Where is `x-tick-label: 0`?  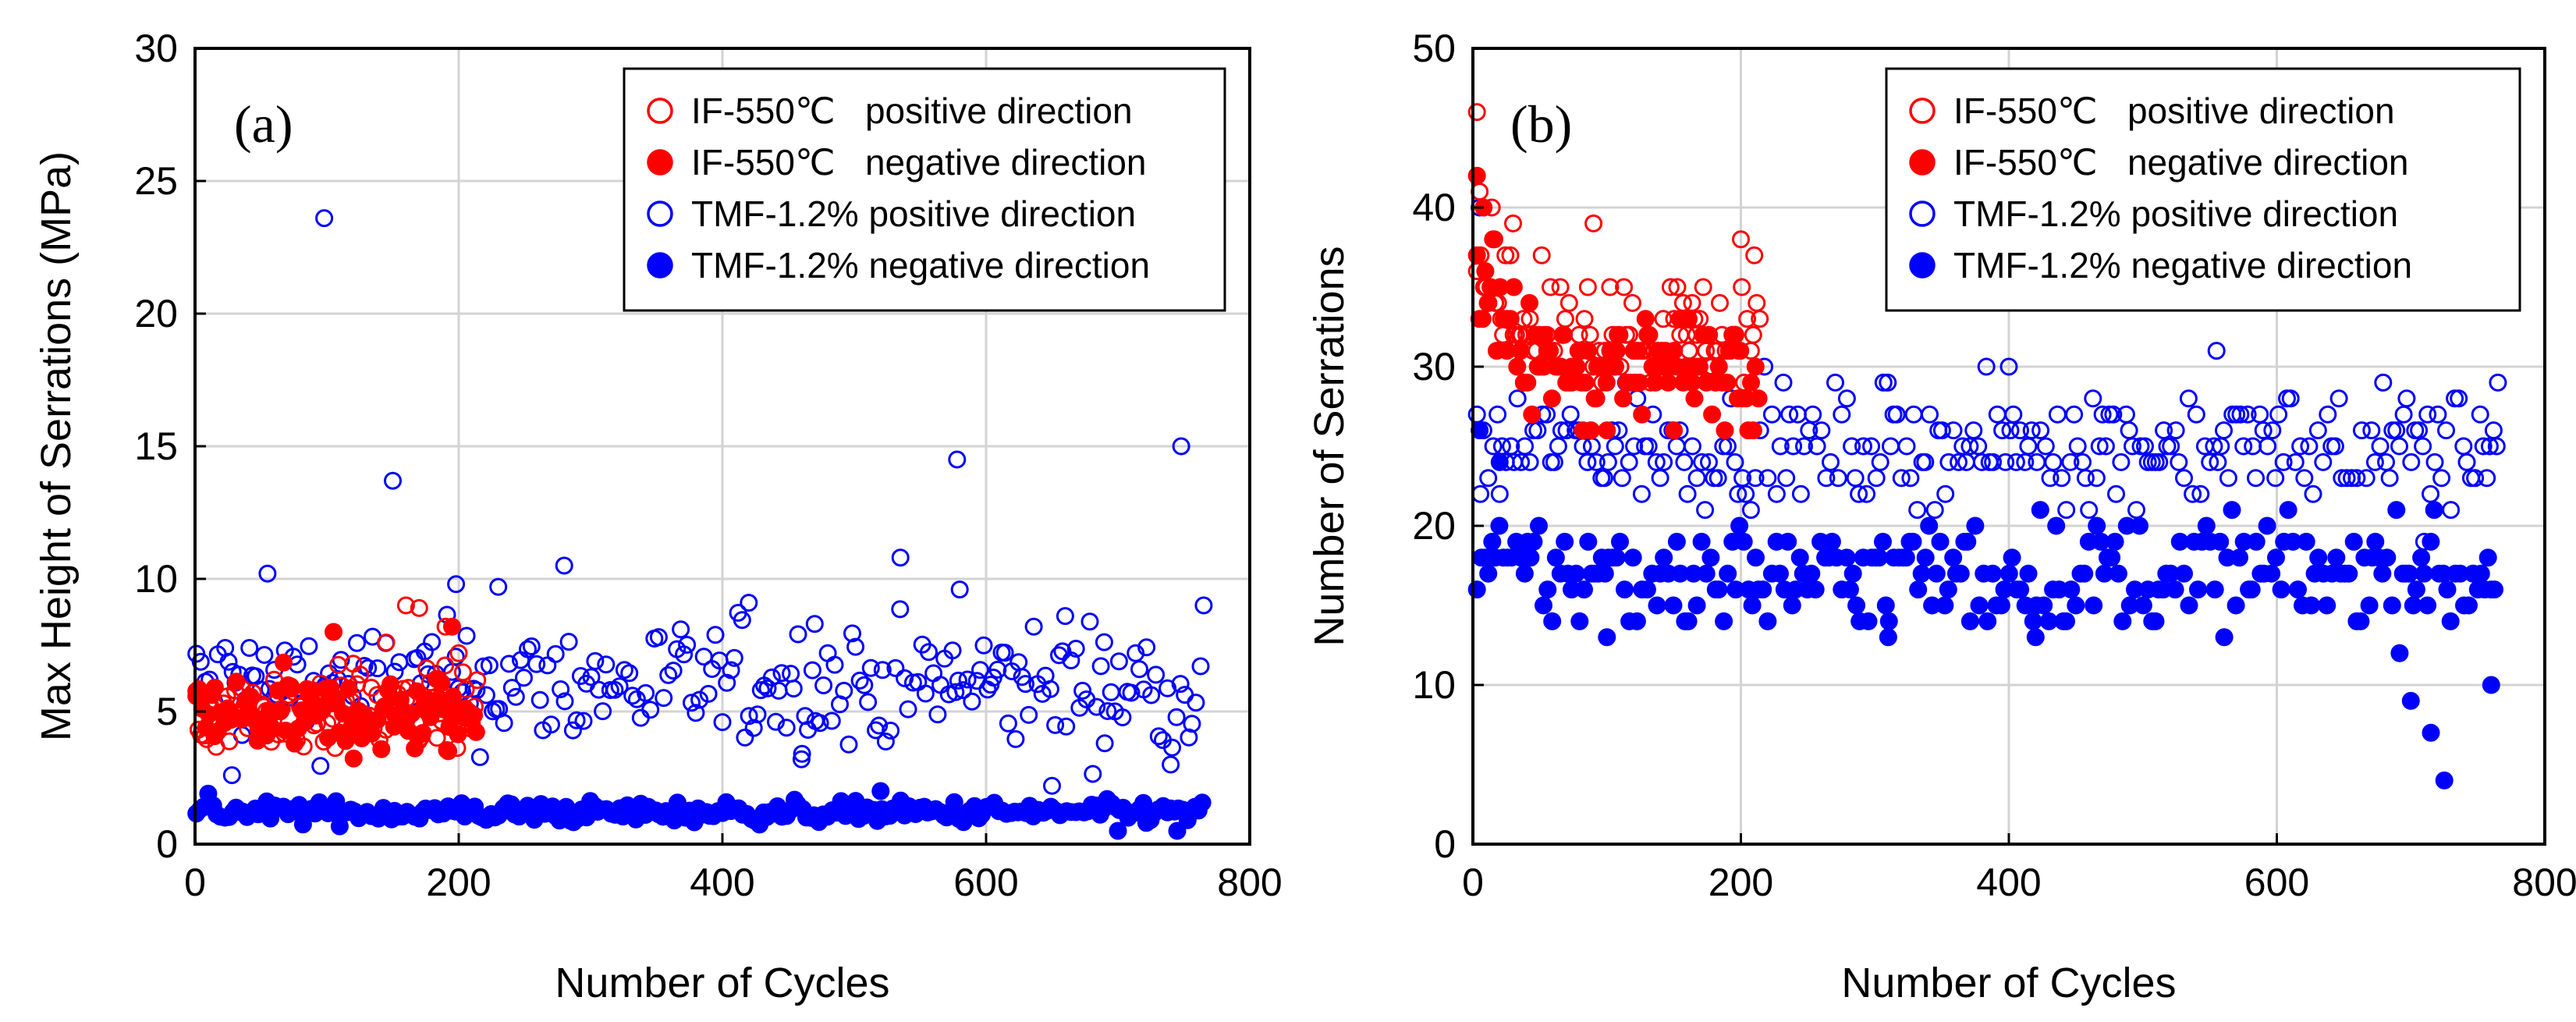 x-tick-label: 0 is located at coordinates (195, 882).